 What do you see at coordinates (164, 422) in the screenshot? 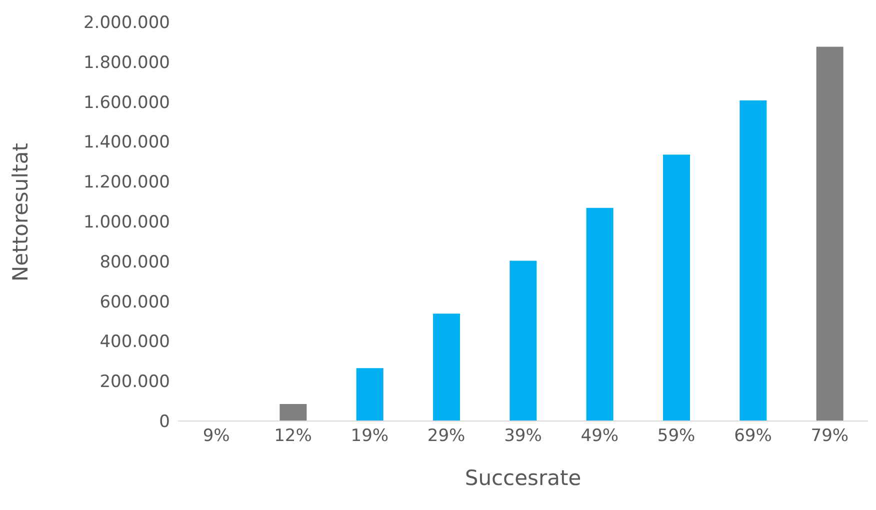
I see `y-tick-label: 0` at bounding box center [164, 422].